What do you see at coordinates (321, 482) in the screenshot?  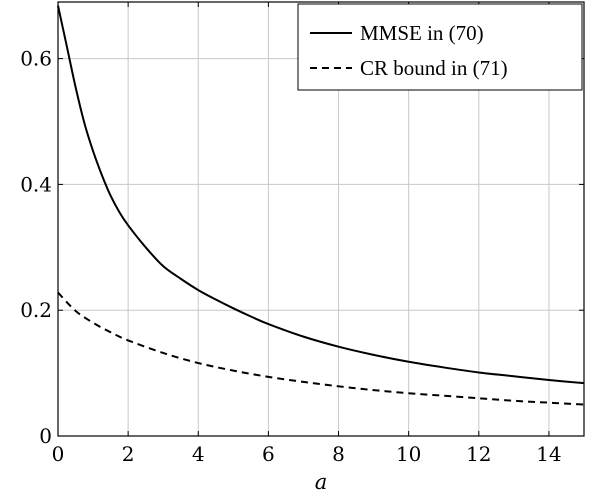 I see `x-axis-label: a` at bounding box center [321, 482].